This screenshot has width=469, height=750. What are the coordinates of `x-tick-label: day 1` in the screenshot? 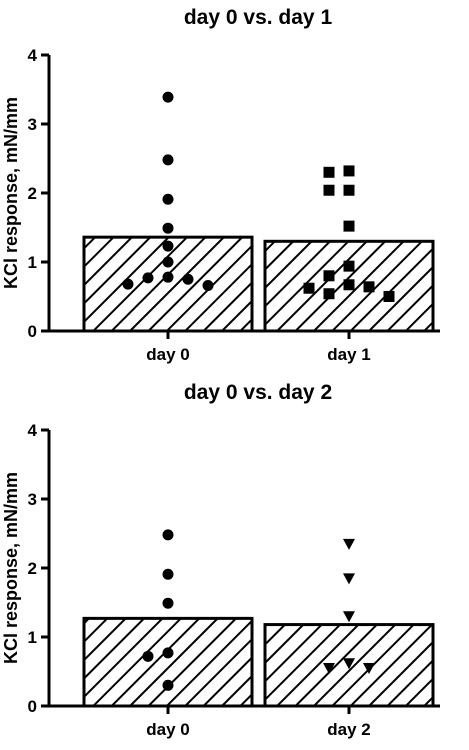 It's located at (348, 354).